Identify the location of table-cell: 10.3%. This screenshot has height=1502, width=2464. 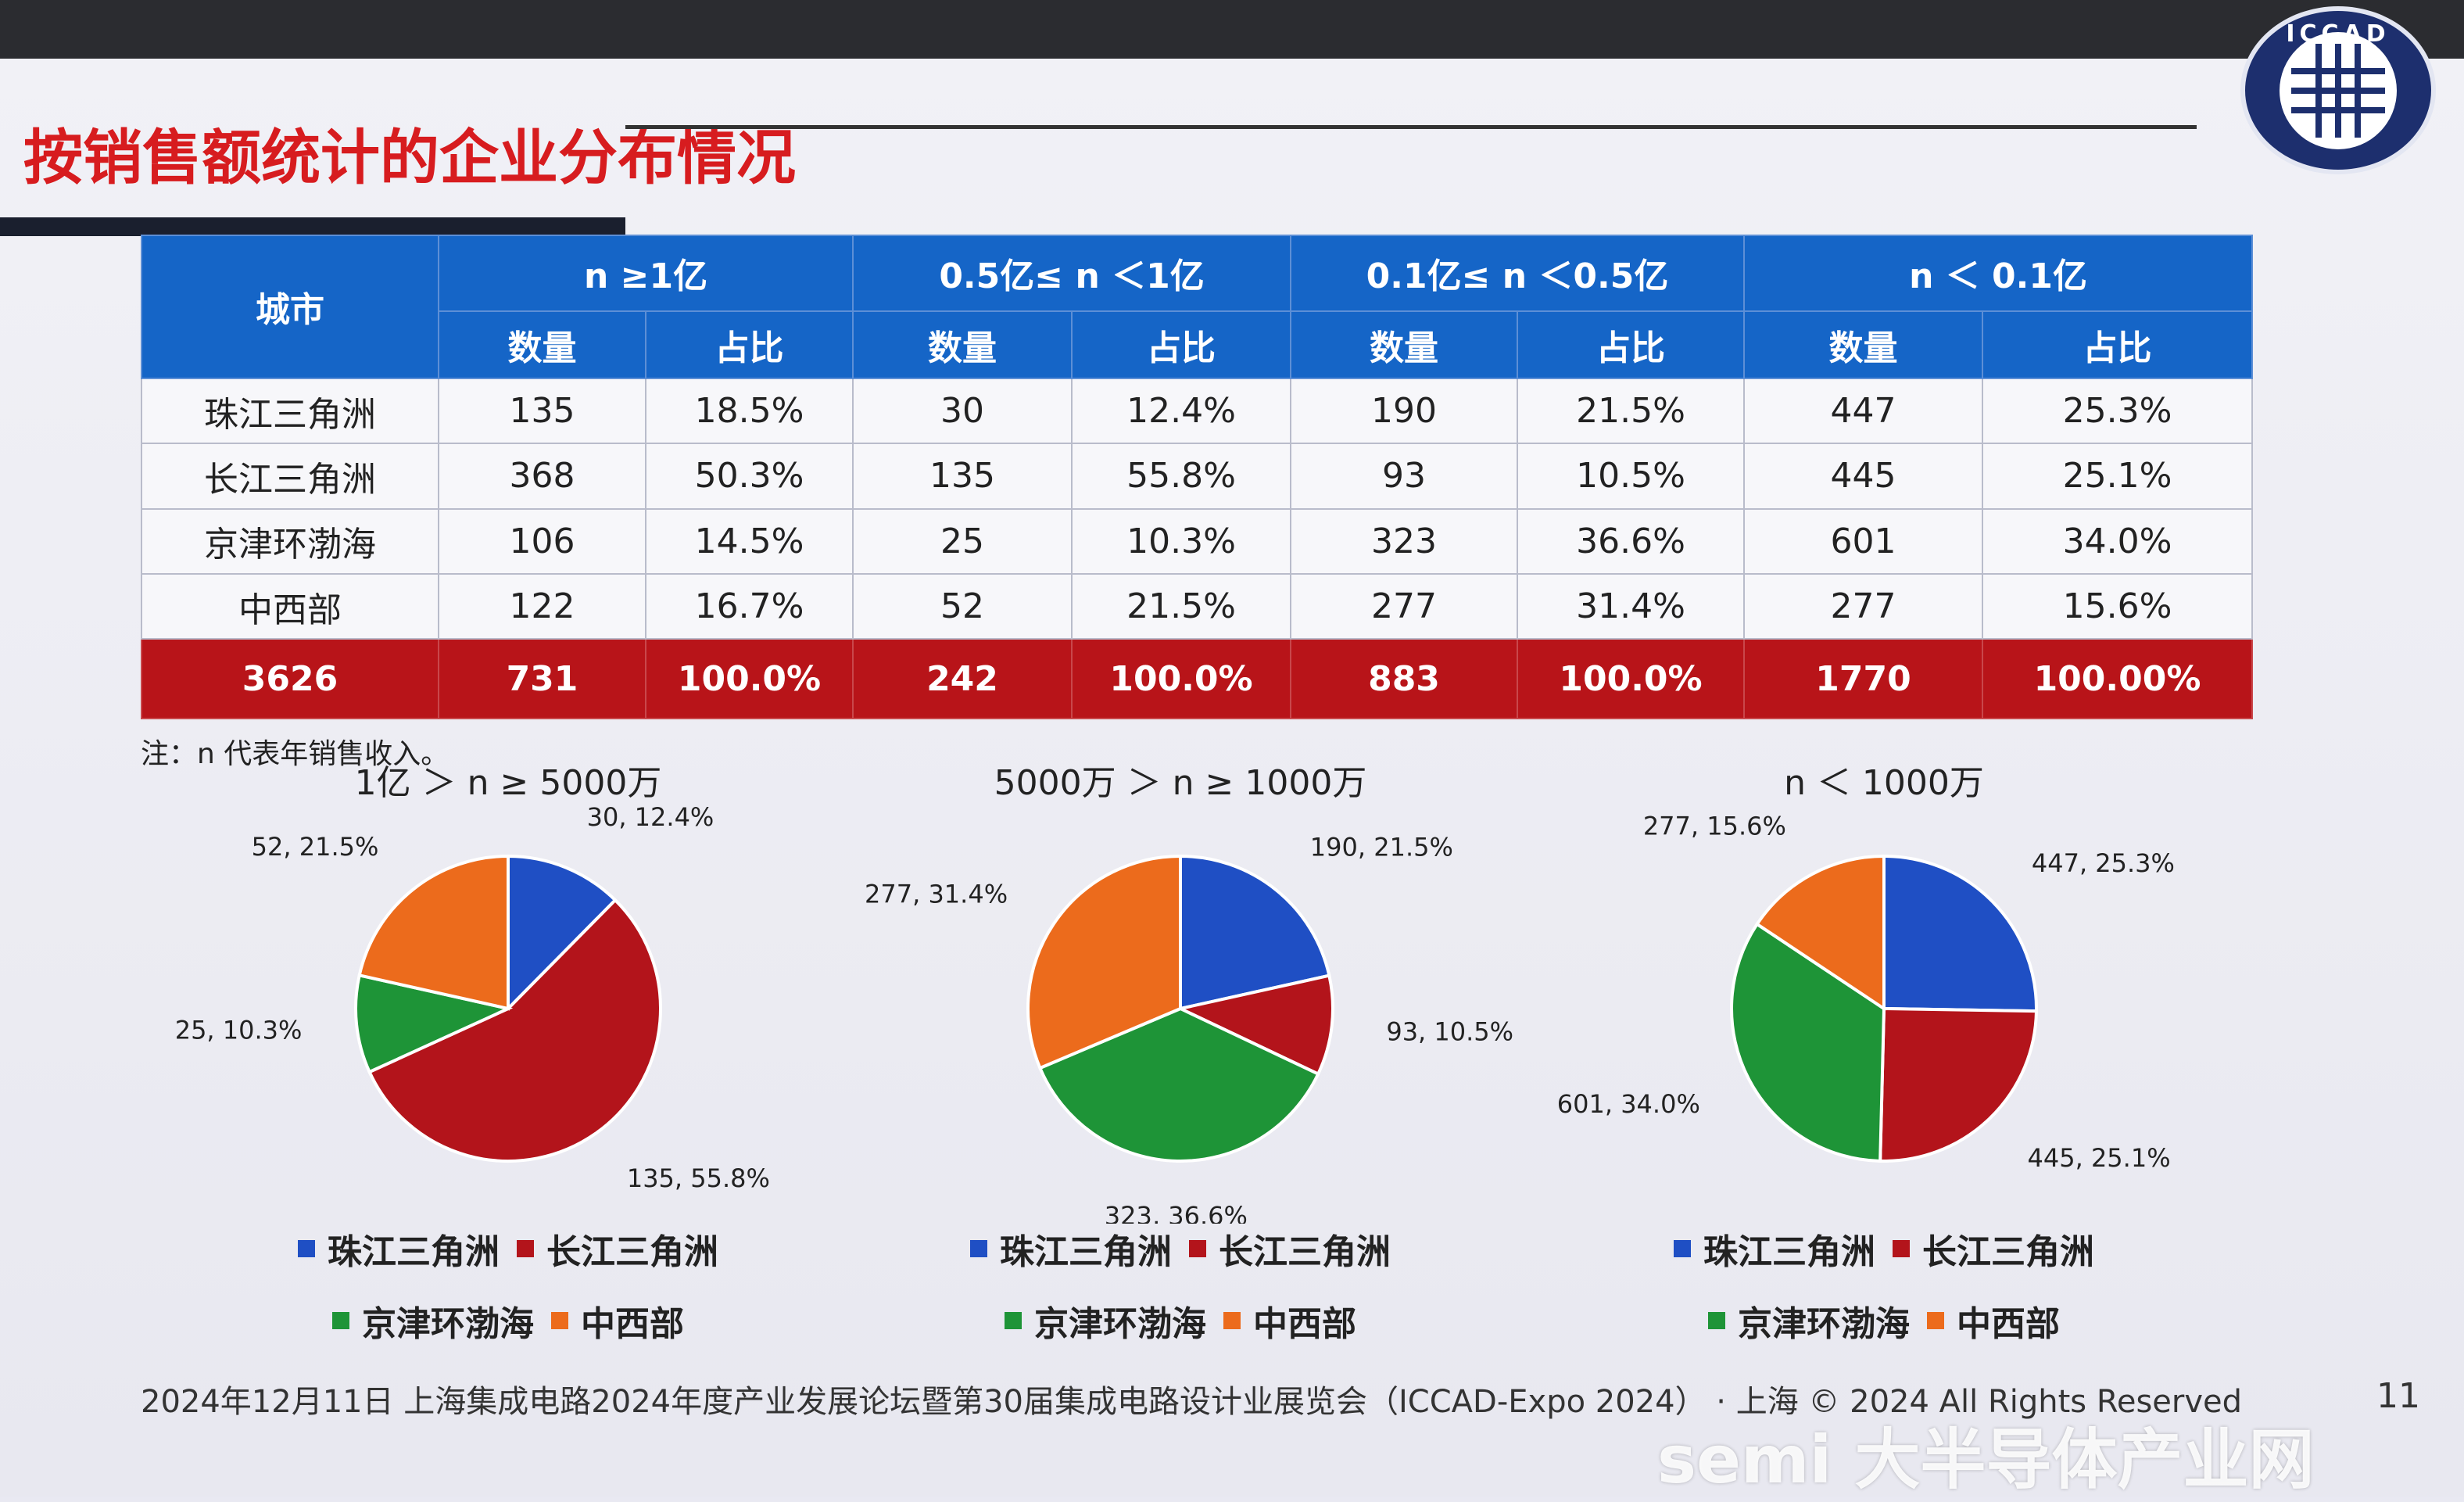
(1181, 541).